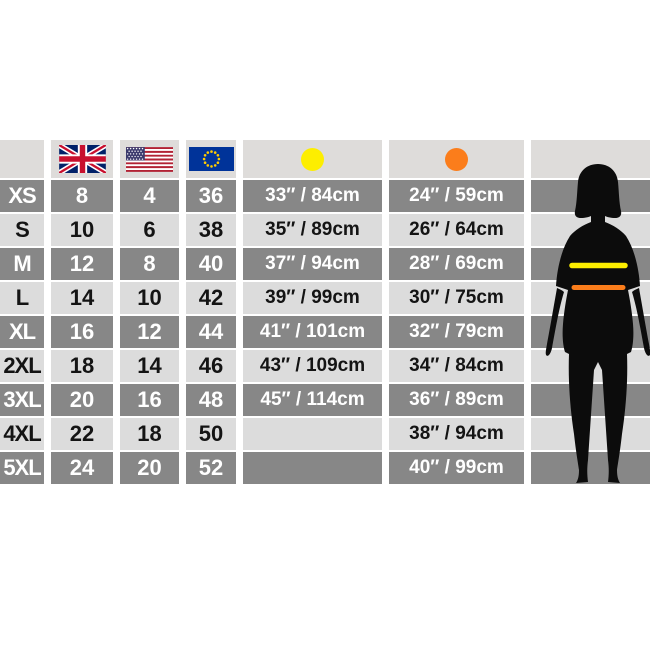 This screenshot has width=650, height=650. What do you see at coordinates (211, 332) in the screenshot?
I see `eu-cell: 44` at bounding box center [211, 332].